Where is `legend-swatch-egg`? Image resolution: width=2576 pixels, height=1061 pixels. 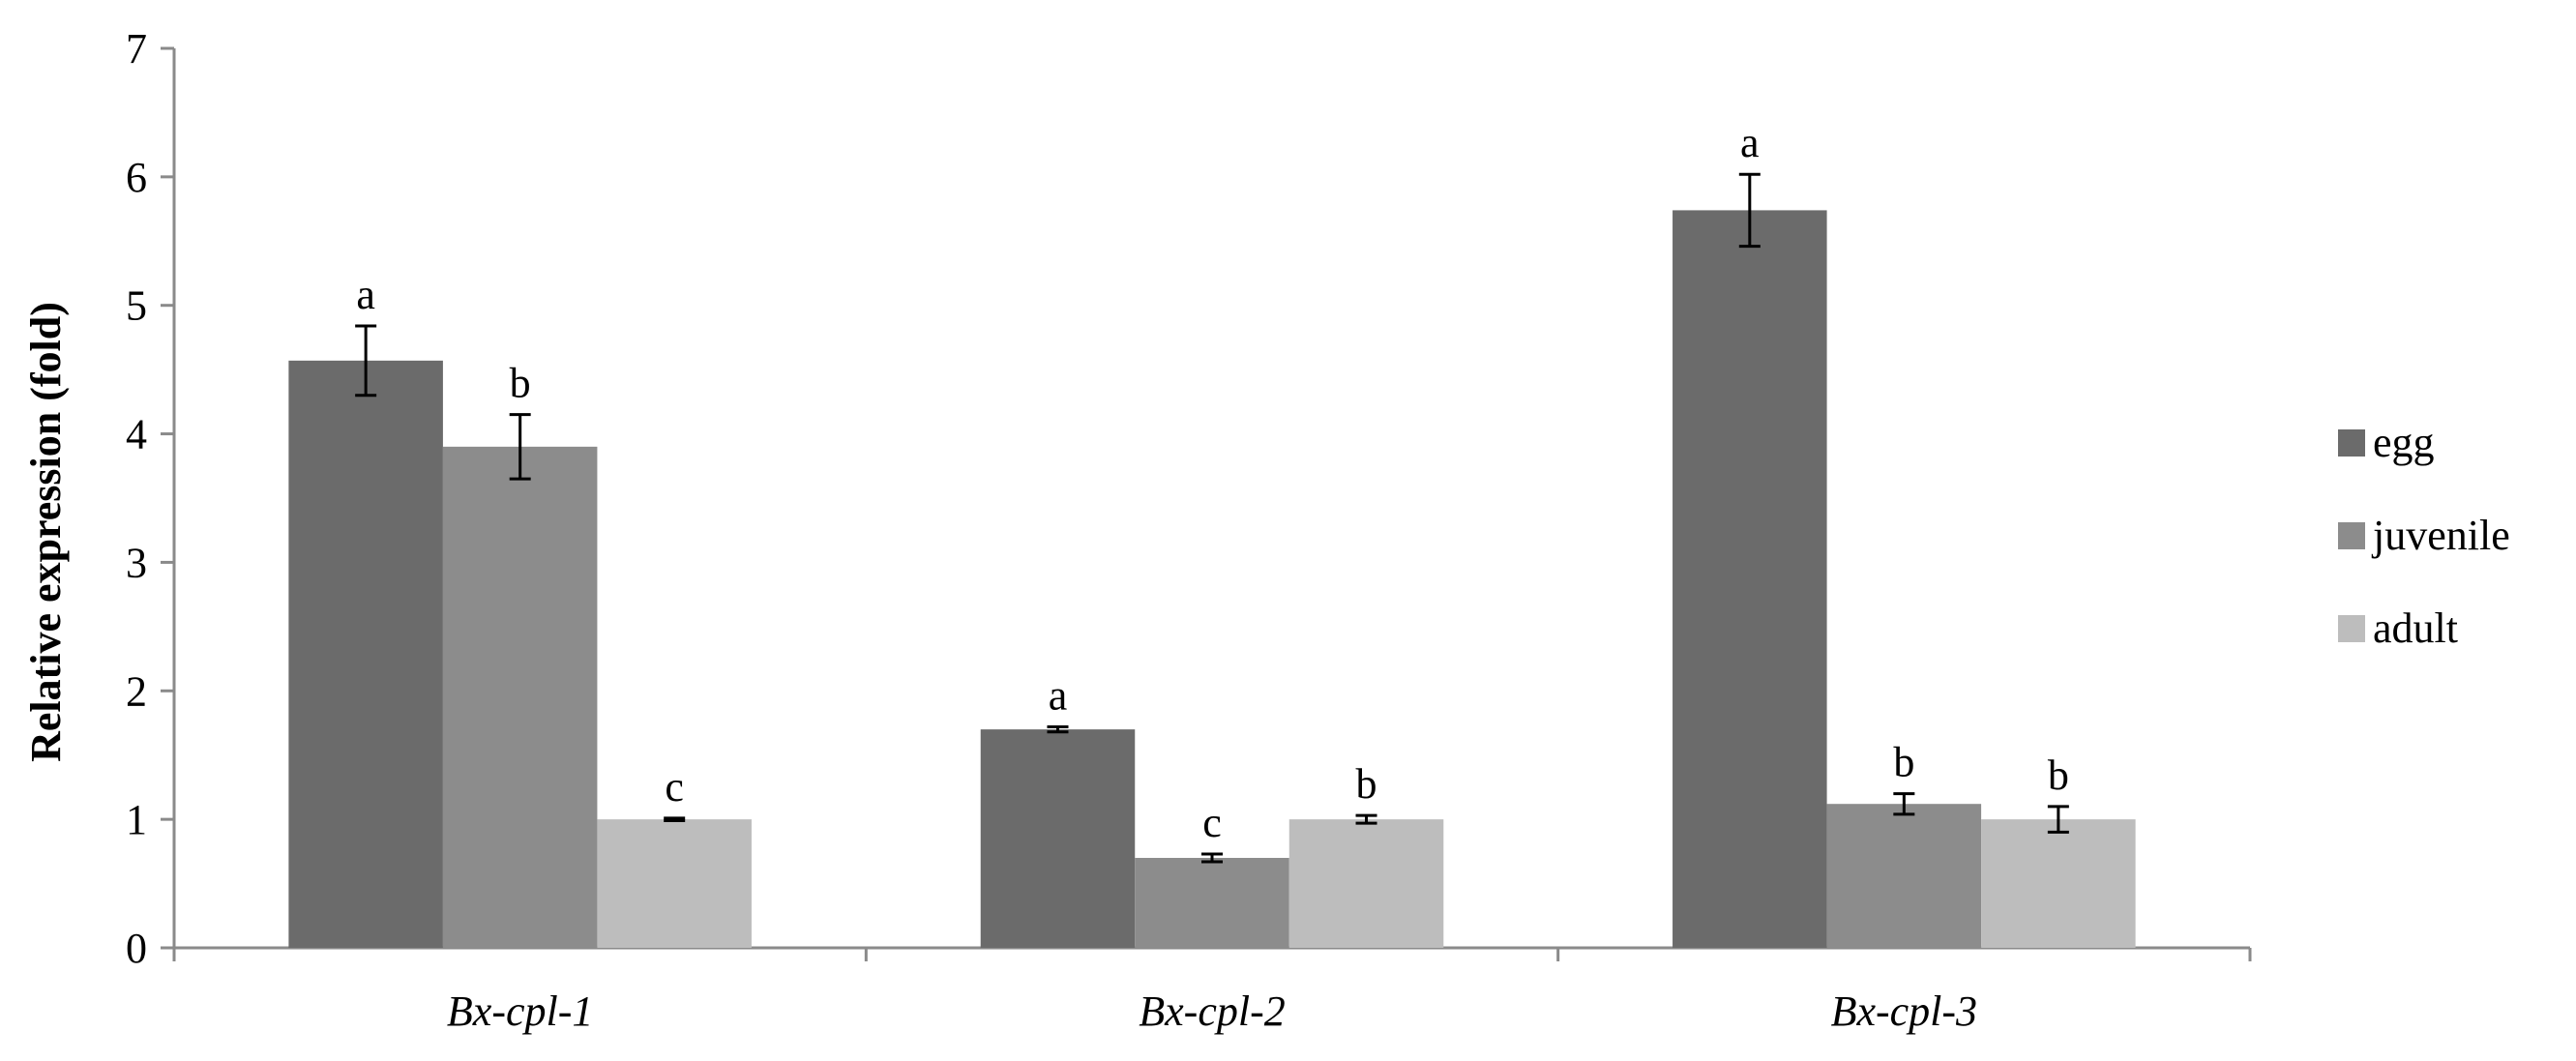 legend-swatch-egg is located at coordinates (2351, 443).